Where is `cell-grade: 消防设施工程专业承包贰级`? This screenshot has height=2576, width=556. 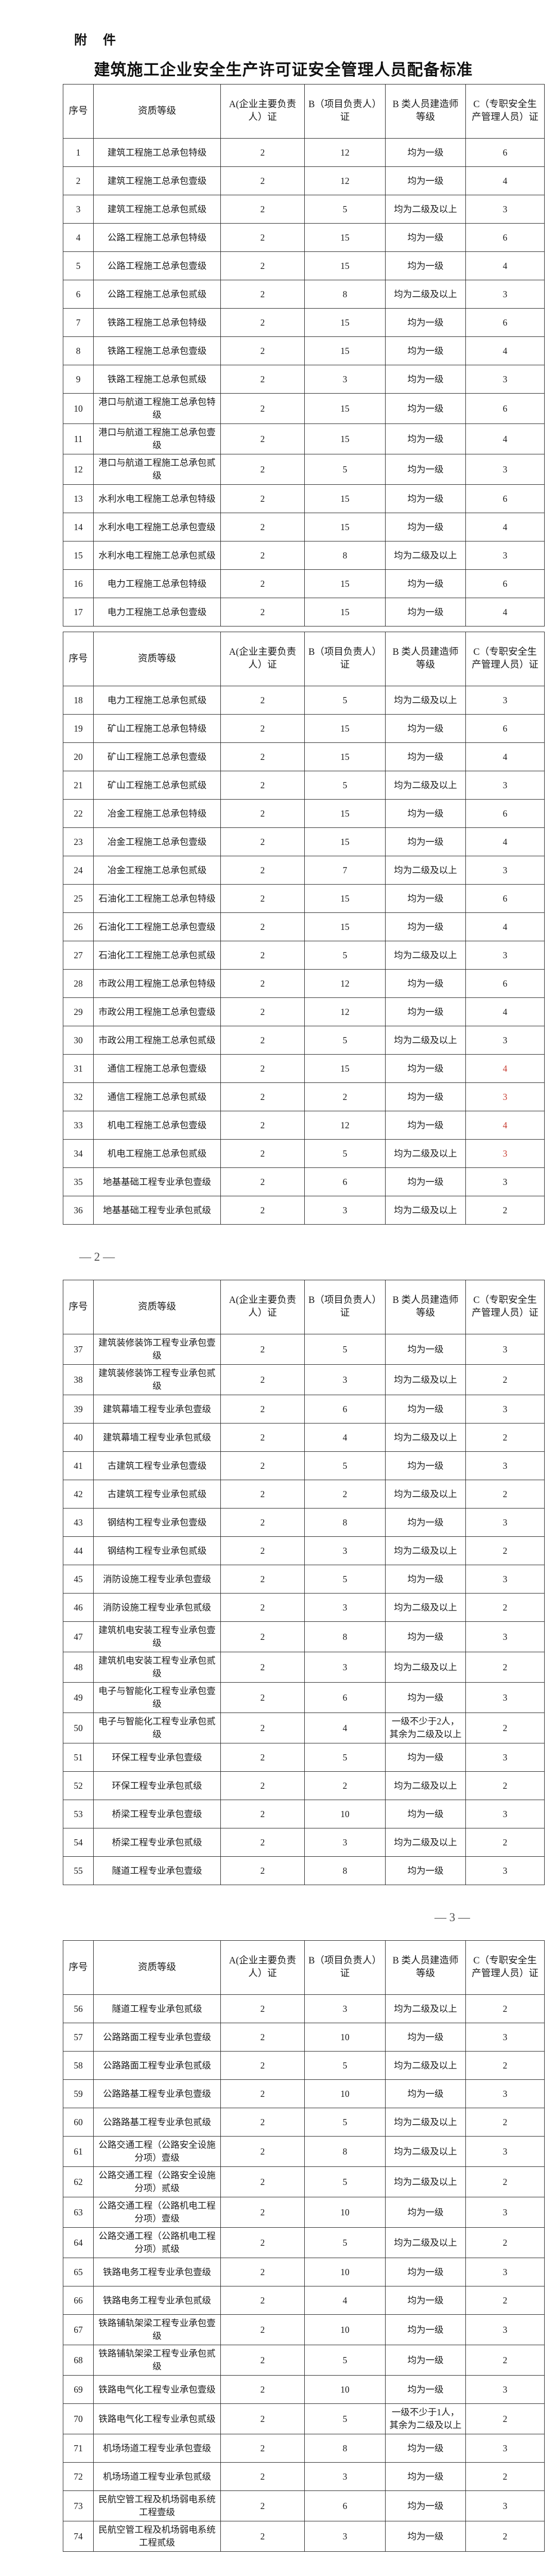 cell-grade: 消防设施工程专业承包贰级 is located at coordinates (157, 1607).